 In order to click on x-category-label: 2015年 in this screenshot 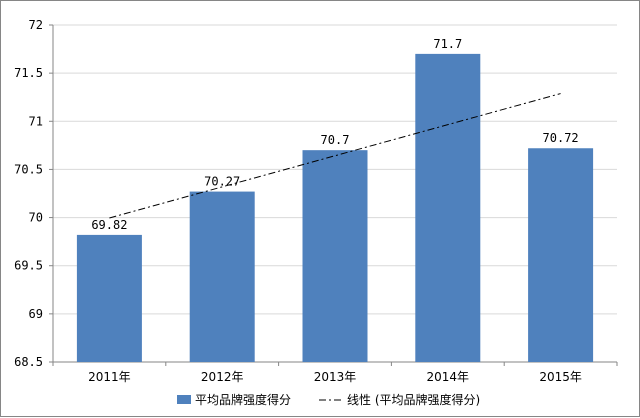, I will do `click(560, 377)`.